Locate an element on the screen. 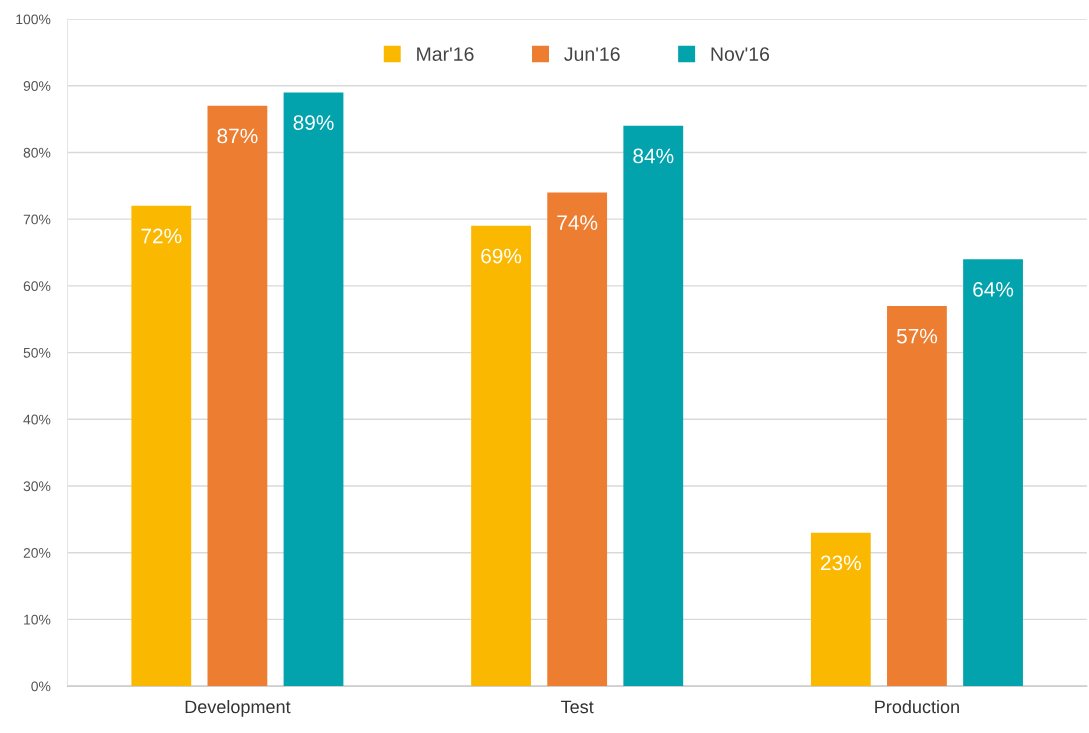  y-tick-label: 40% is located at coordinates (37, 419).